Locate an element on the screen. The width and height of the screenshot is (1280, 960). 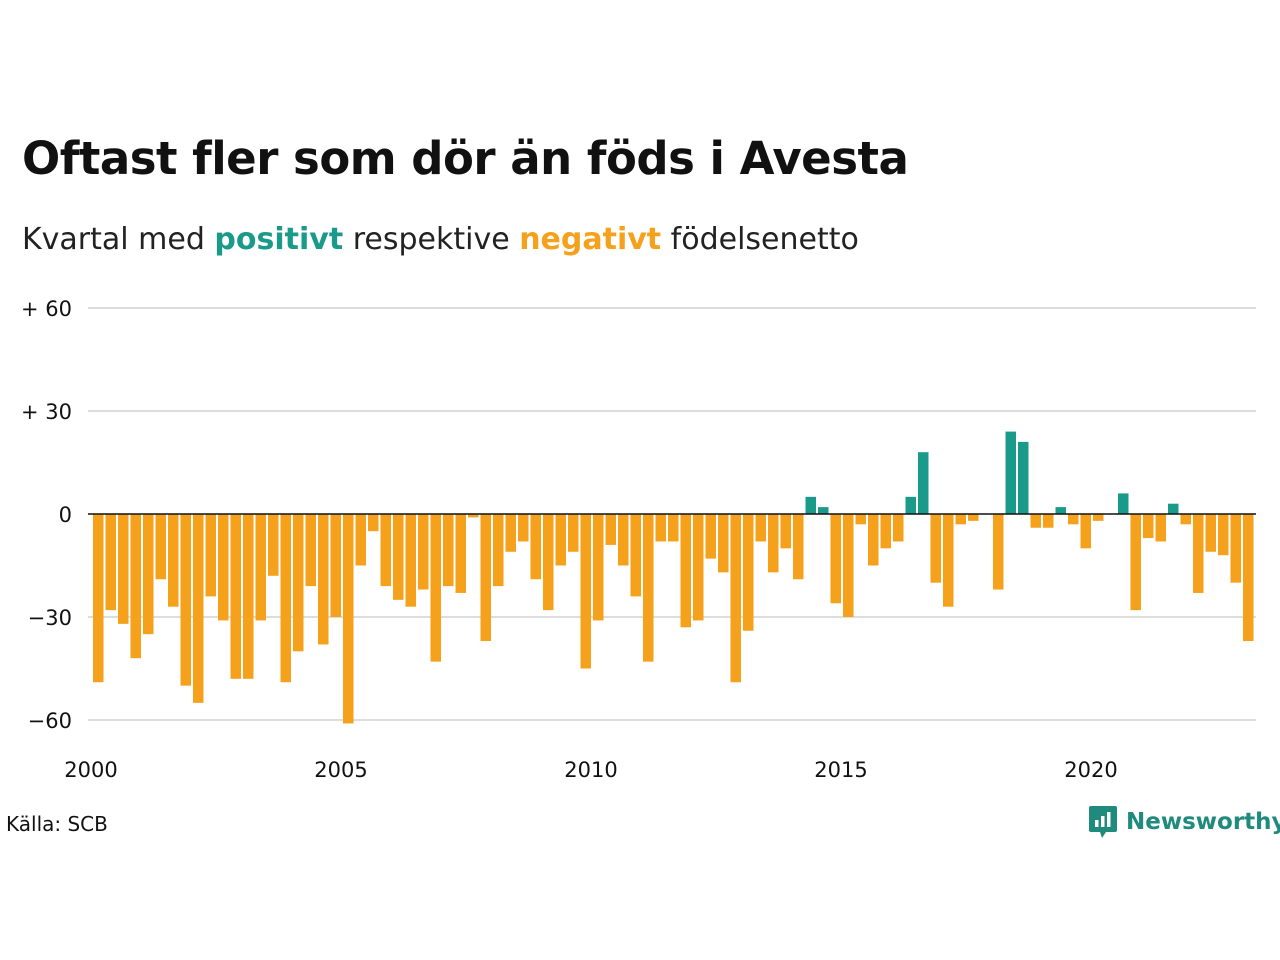
x-tick-label: 2000 is located at coordinates (90, 770).